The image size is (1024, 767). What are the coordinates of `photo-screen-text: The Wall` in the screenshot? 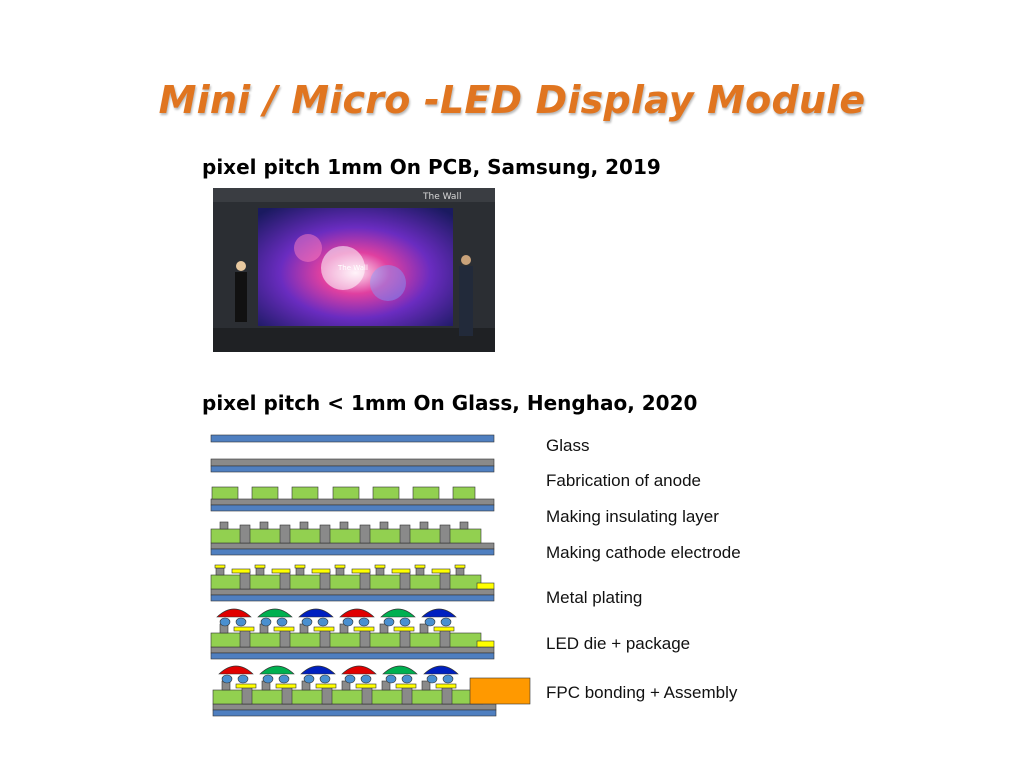 It's located at (352, 268).